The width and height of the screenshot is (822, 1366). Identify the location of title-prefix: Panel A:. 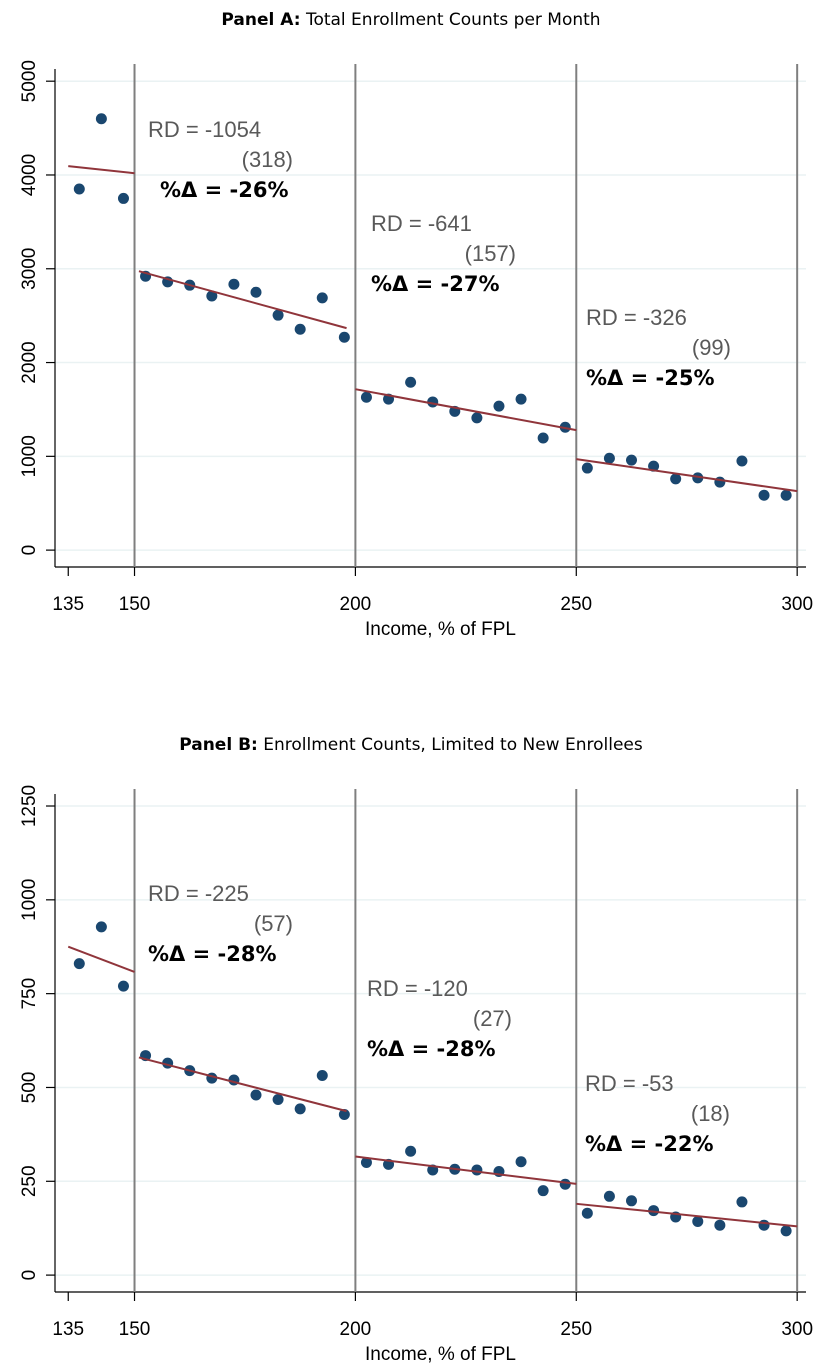
(260, 20).